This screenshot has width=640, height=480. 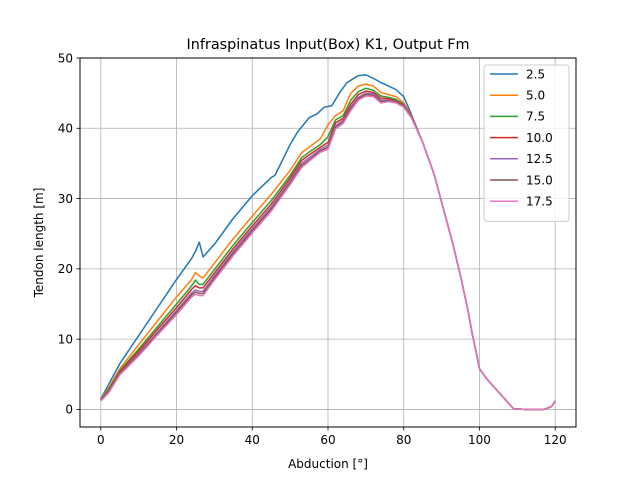 I want to click on y-tick-label: 0, so click(x=69, y=410).